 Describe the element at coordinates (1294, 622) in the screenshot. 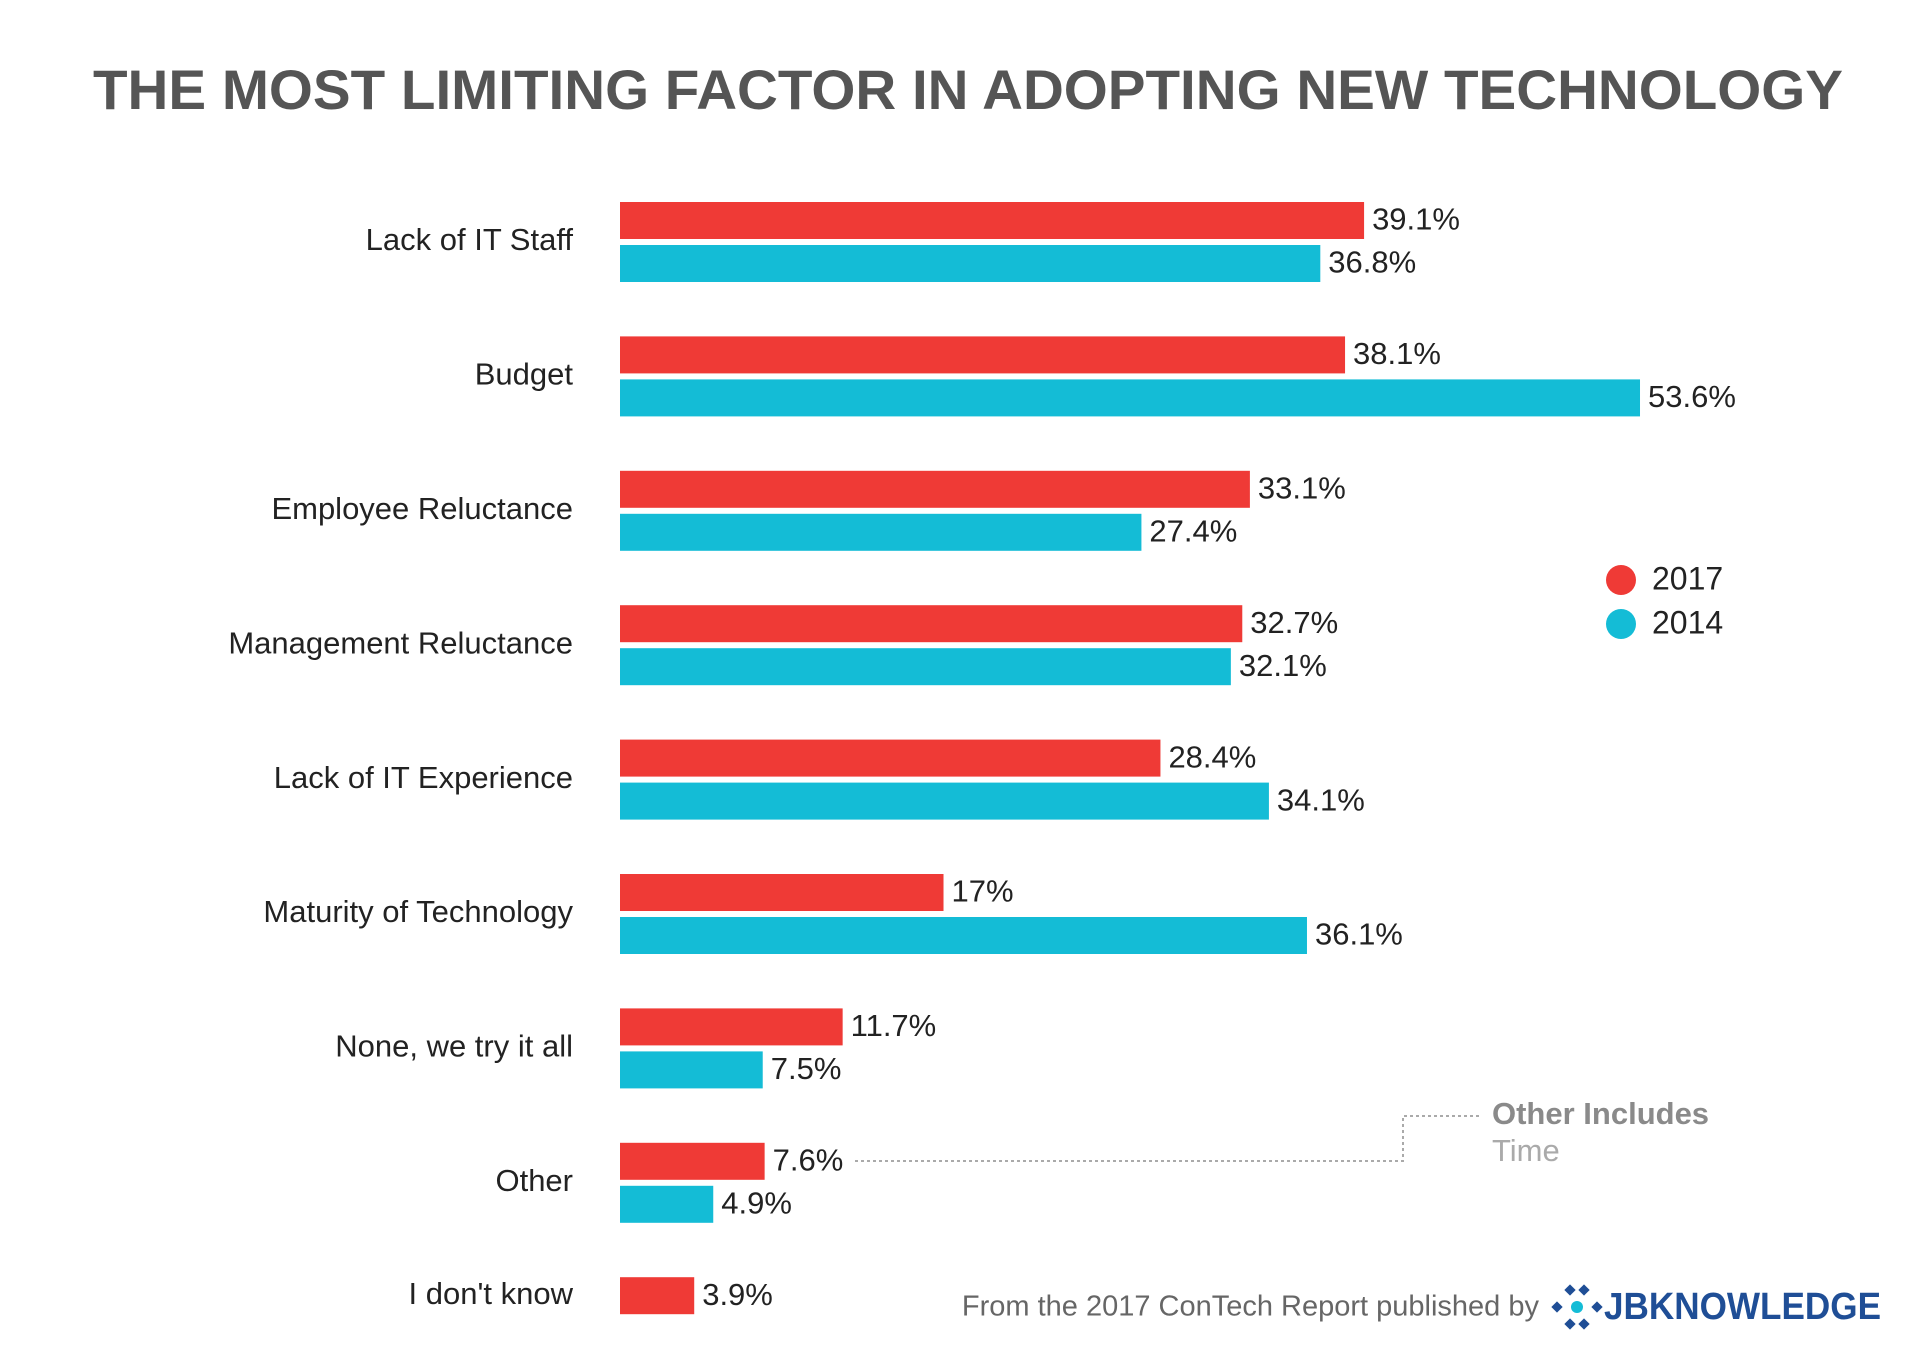

I see `value-label: 32.7%` at that location.